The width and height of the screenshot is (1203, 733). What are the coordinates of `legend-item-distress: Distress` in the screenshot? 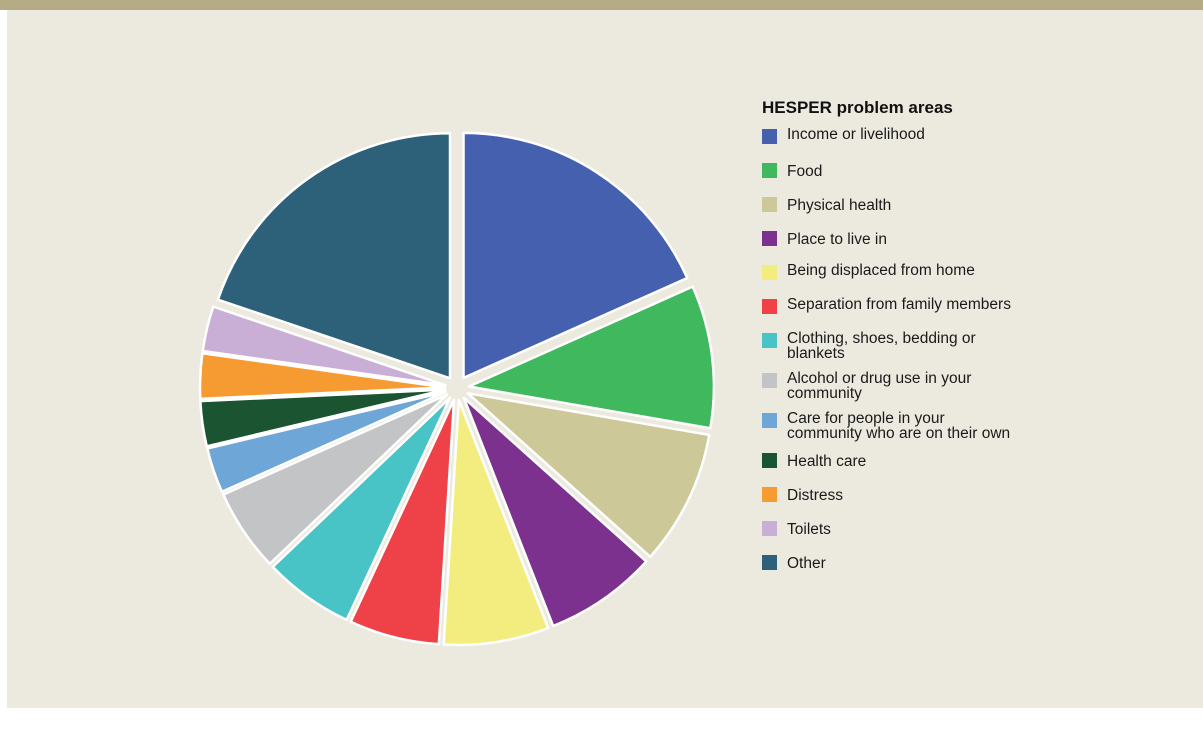 It's located at (892, 495).